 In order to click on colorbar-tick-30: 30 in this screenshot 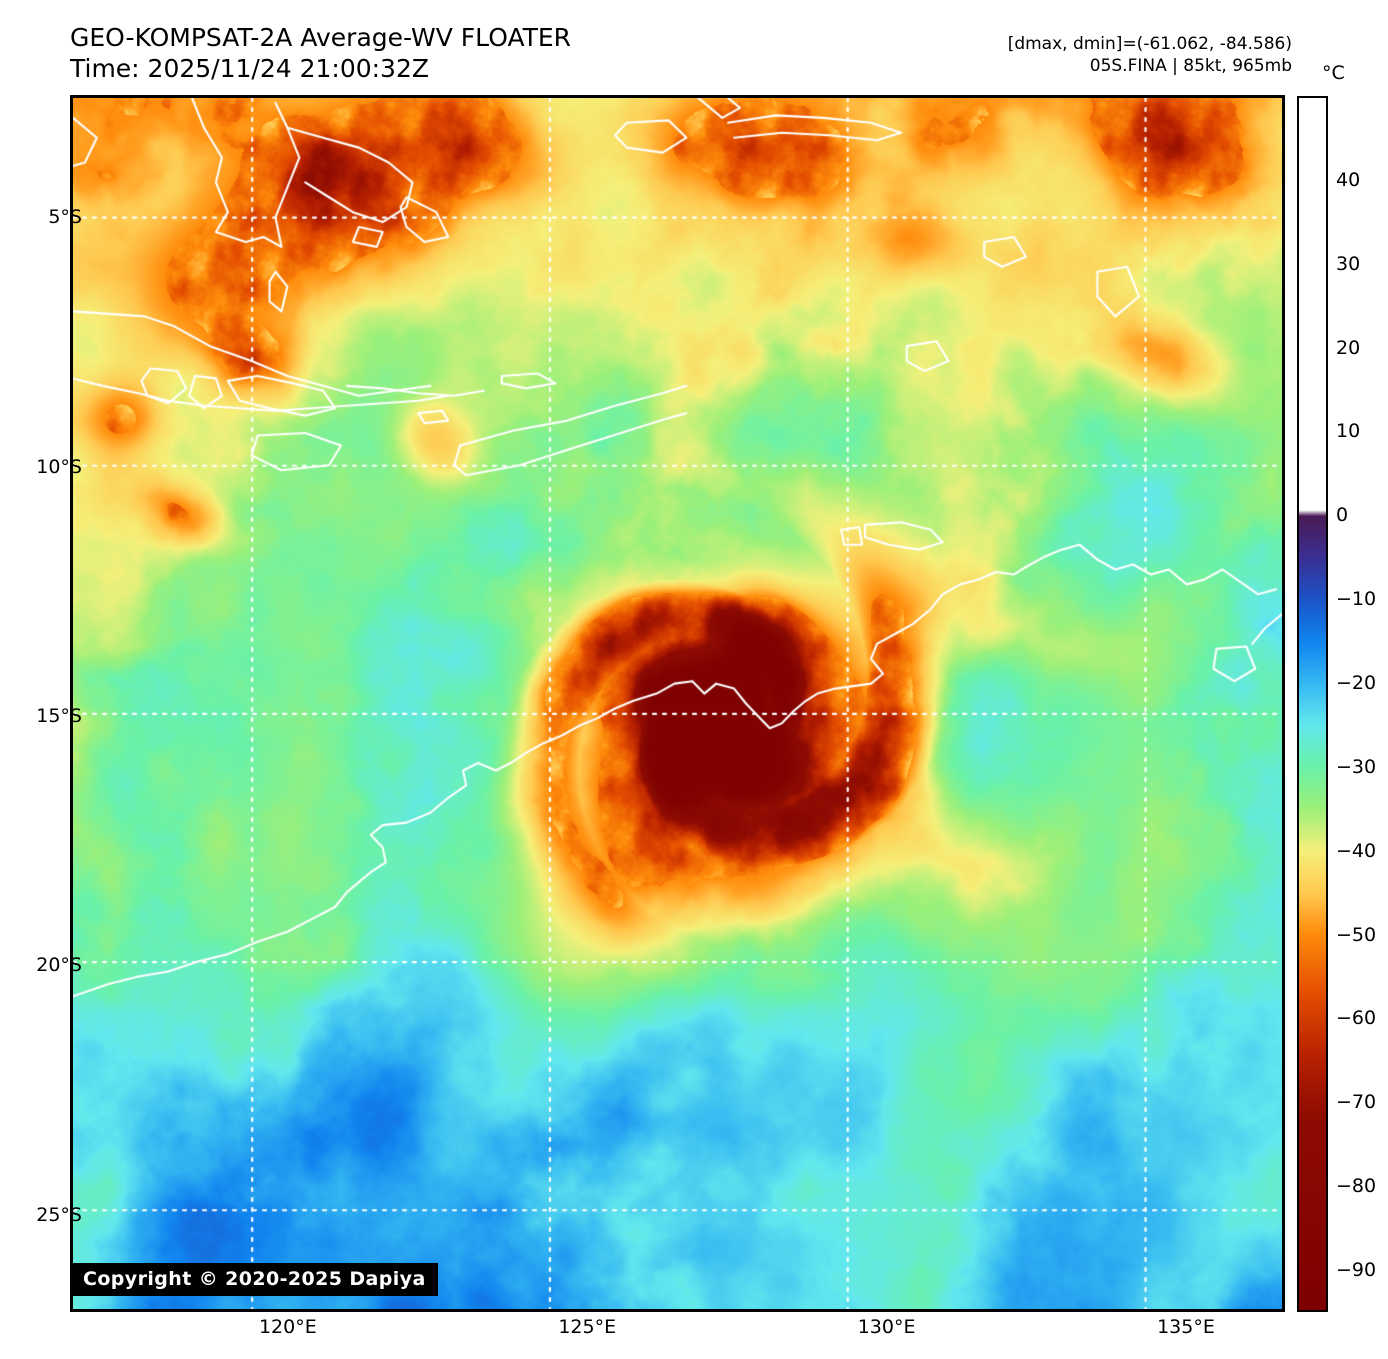, I will do `click(1348, 263)`.